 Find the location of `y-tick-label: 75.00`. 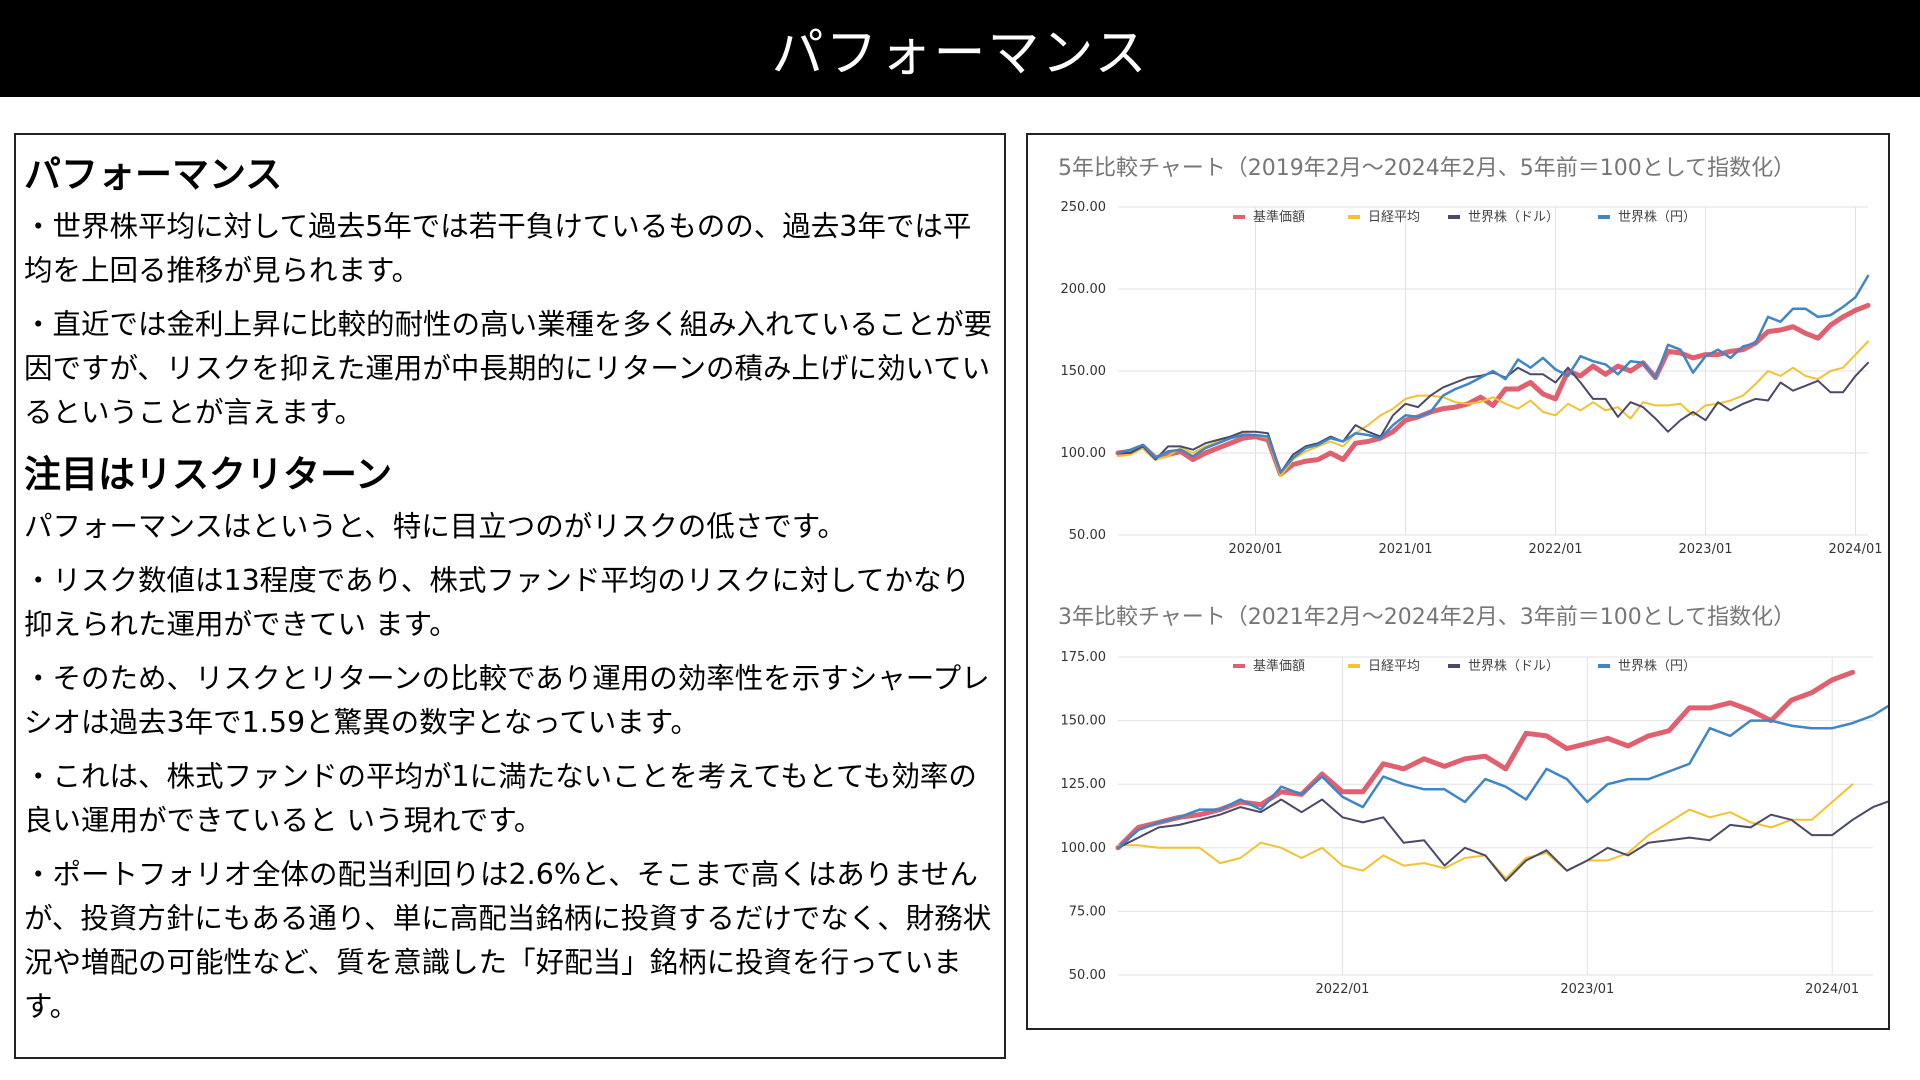

y-tick-label: 75.00 is located at coordinates (1087, 911).